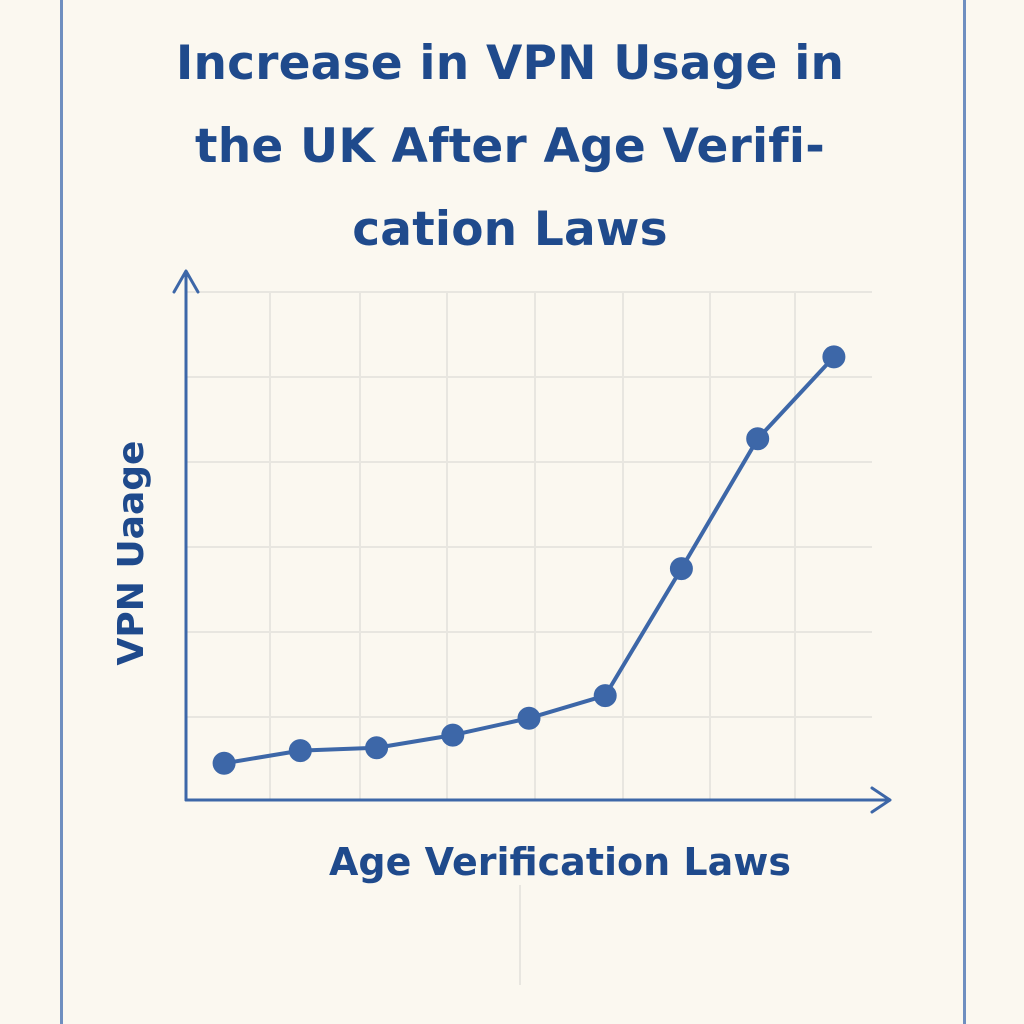 The image size is (1024, 1024). Describe the element at coordinates (61, 512) in the screenshot. I see `frame-left-border` at that location.